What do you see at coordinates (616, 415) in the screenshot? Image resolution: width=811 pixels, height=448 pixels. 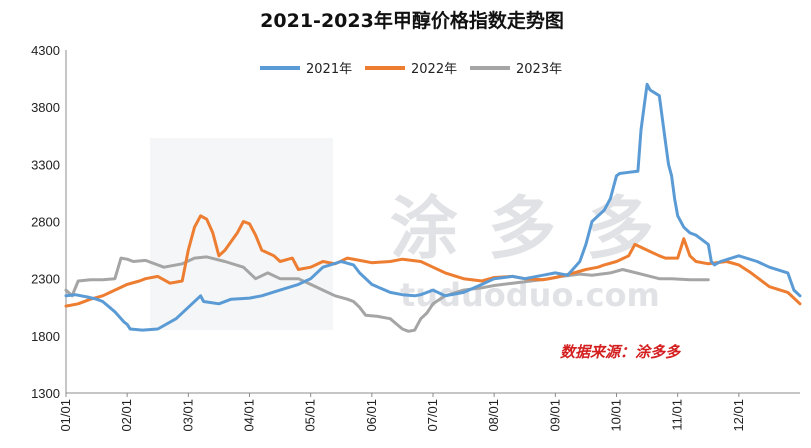 I see `x-tick-label: 10/01` at bounding box center [616, 415].